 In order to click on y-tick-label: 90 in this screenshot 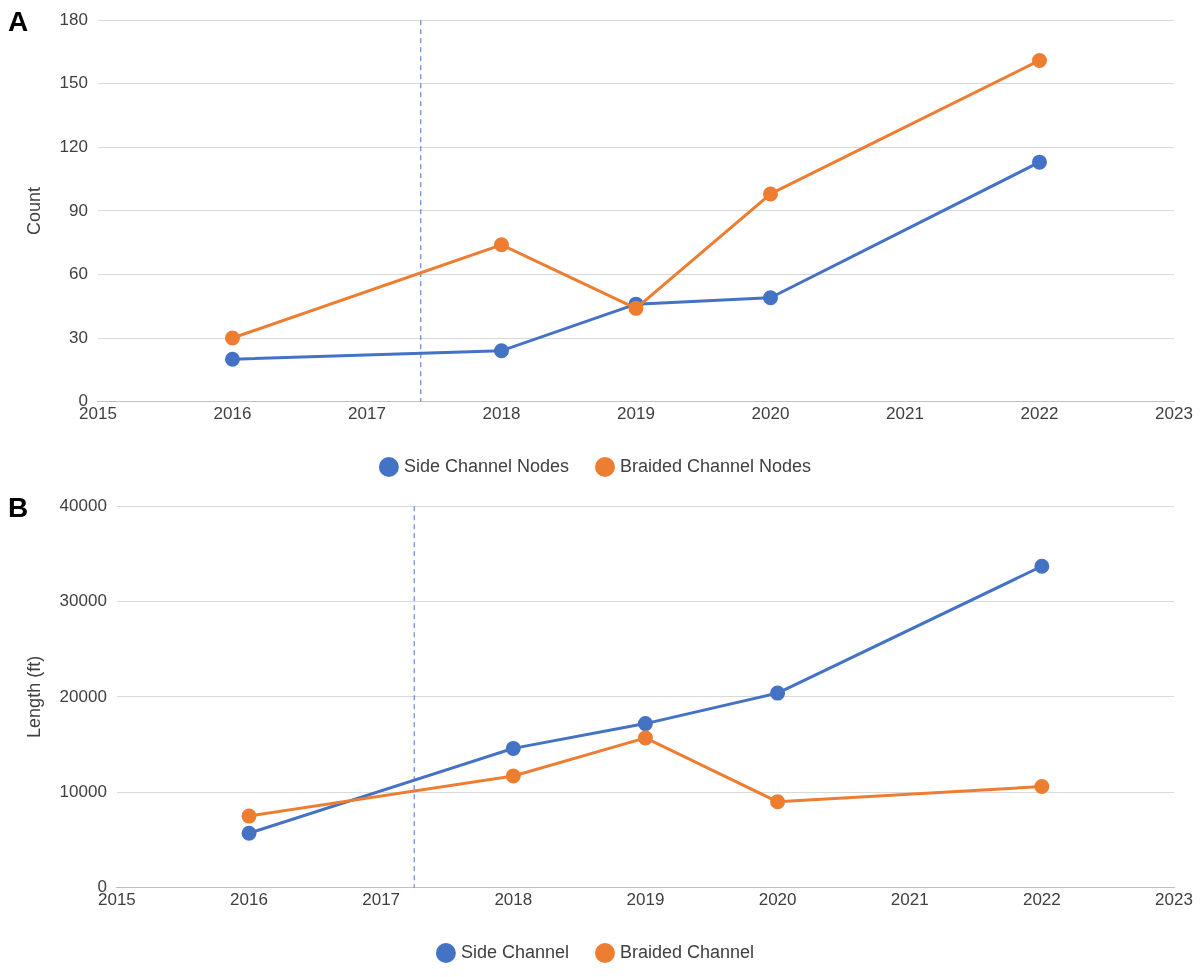, I will do `click(78, 210)`.